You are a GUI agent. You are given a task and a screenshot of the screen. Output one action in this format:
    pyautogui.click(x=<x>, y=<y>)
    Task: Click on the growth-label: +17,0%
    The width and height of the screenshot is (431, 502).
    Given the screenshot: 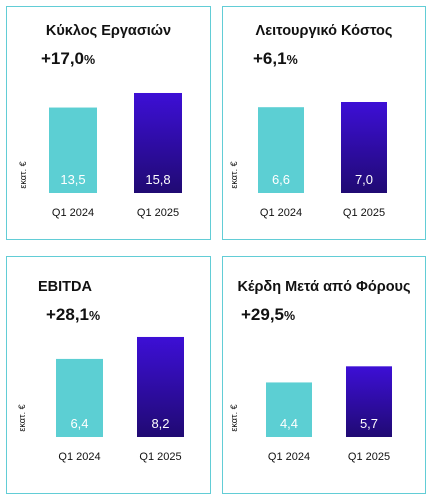 What is the action you would take?
    pyautogui.click(x=68, y=59)
    